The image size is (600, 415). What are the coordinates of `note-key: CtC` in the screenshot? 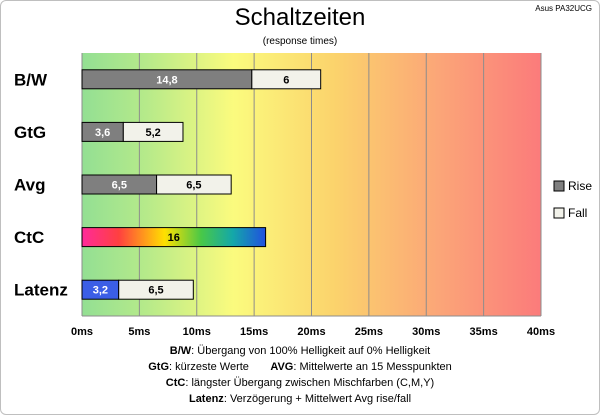 It's located at (175, 383).